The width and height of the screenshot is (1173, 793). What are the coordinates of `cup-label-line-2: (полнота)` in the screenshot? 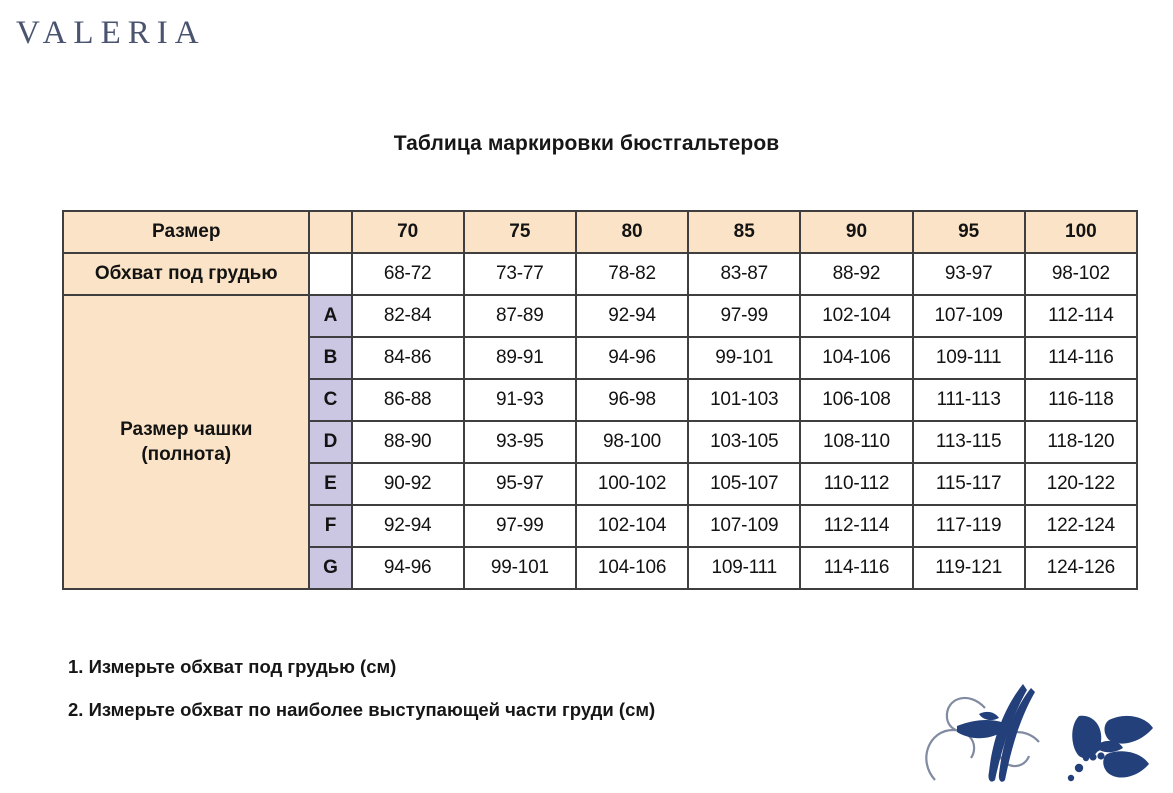 It's located at (186, 454).